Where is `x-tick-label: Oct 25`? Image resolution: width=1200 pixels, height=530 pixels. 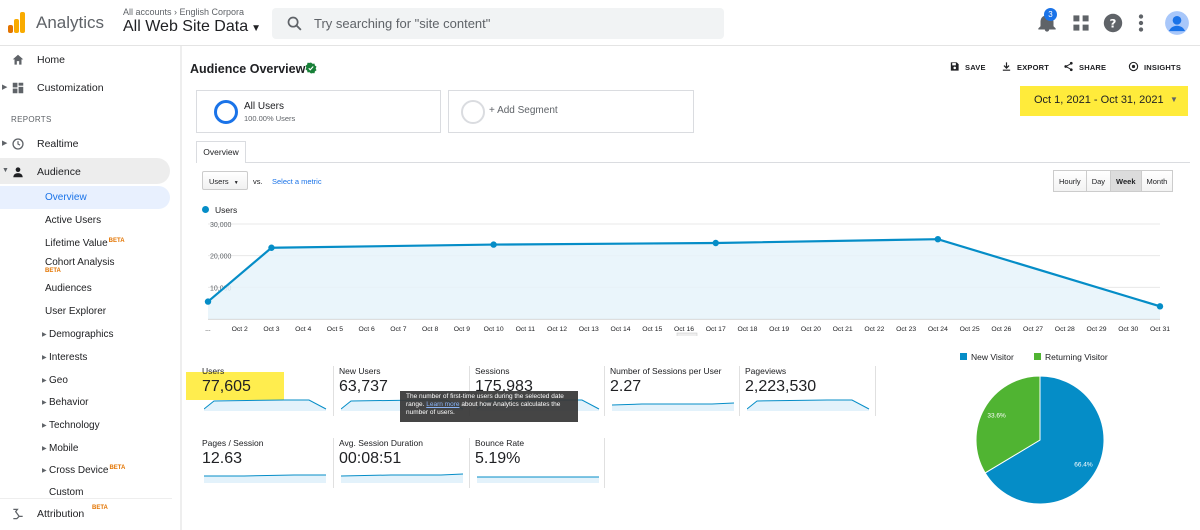
x-tick-label: Oct 25 is located at coordinates (970, 329).